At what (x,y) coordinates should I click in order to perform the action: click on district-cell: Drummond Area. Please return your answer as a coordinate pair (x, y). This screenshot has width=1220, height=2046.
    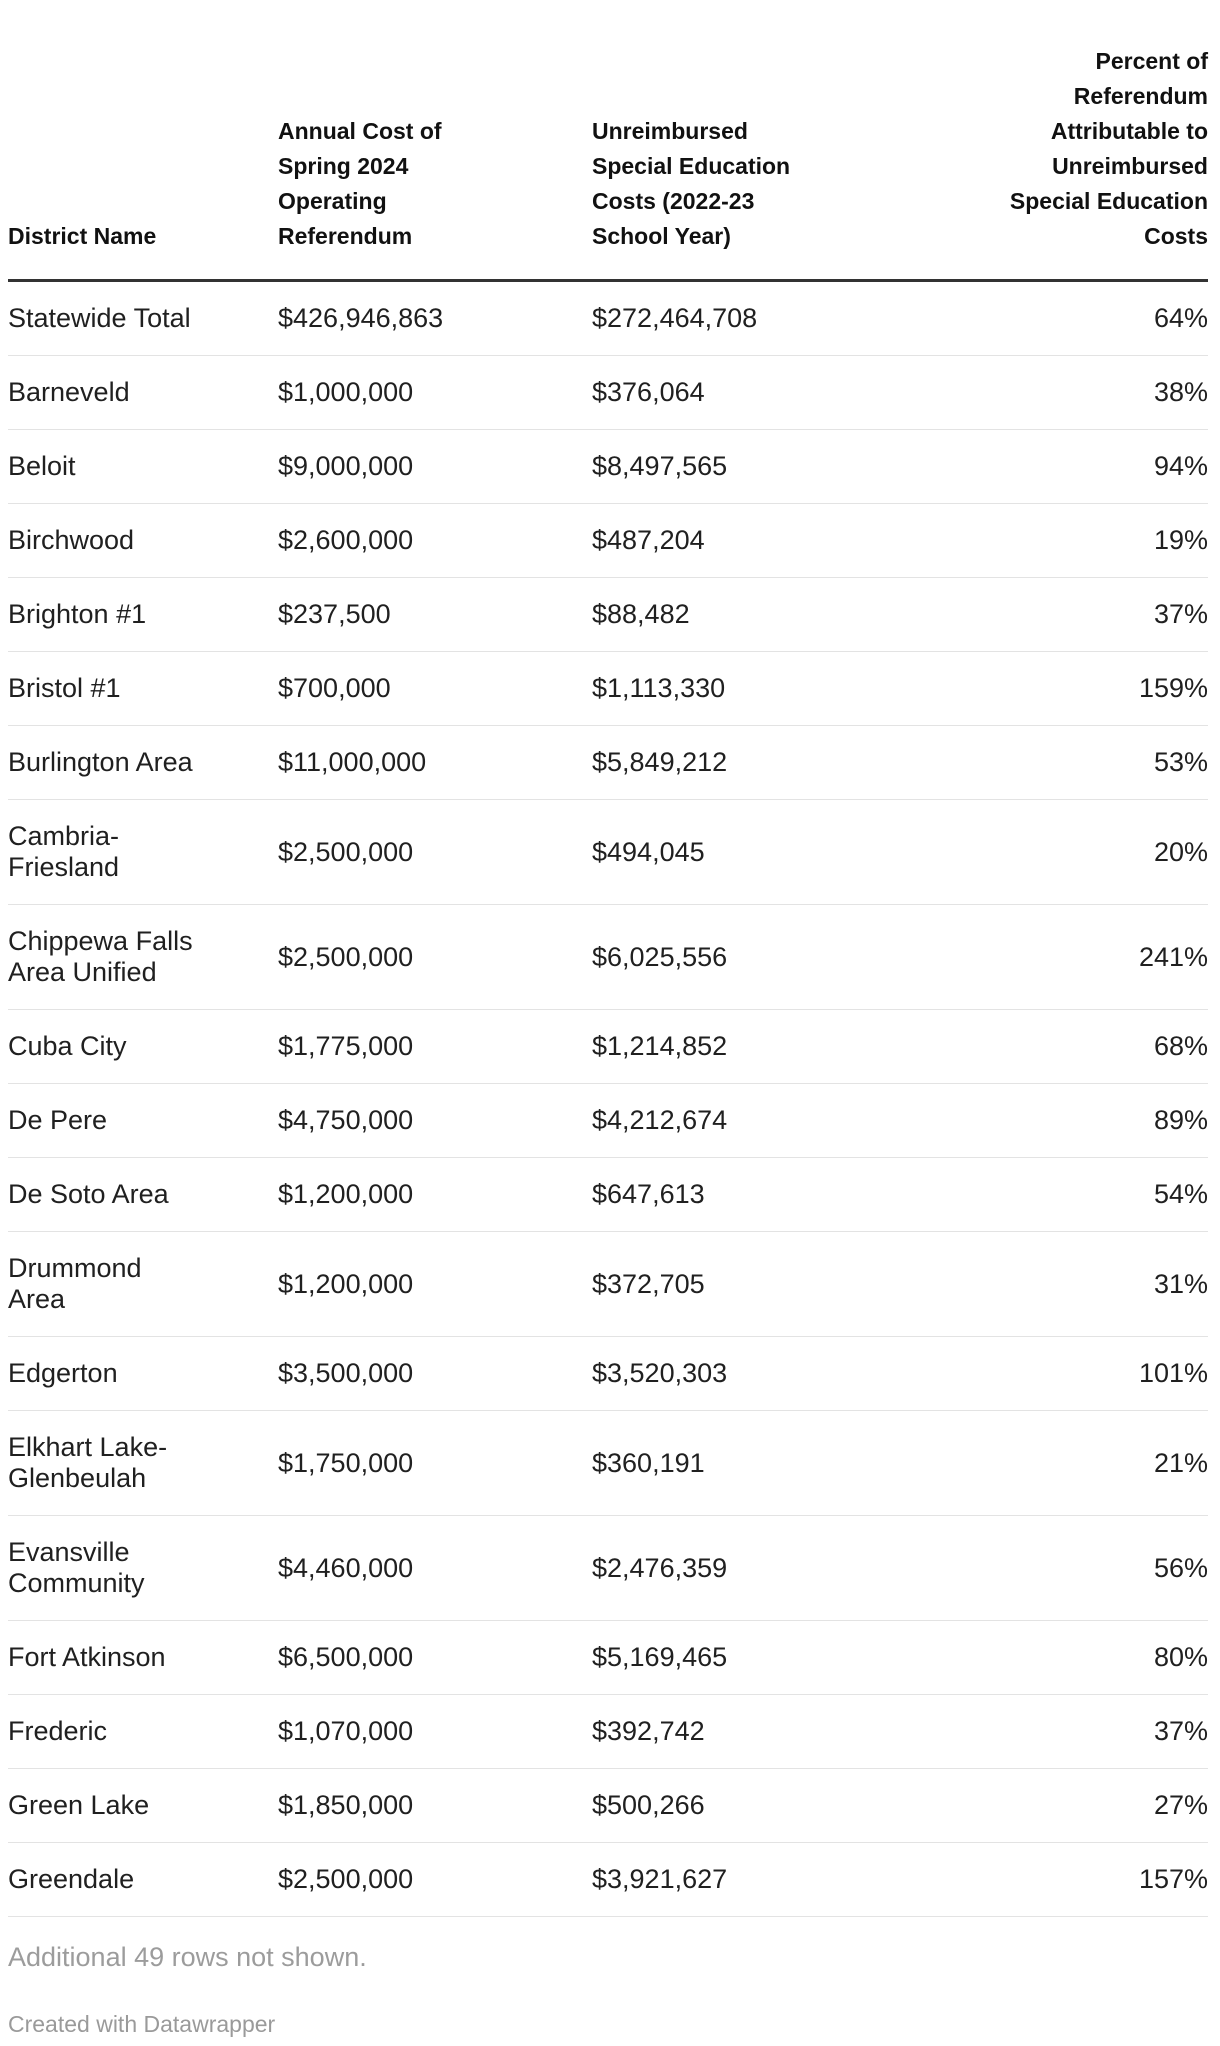
    Looking at the image, I should click on (75, 1283).